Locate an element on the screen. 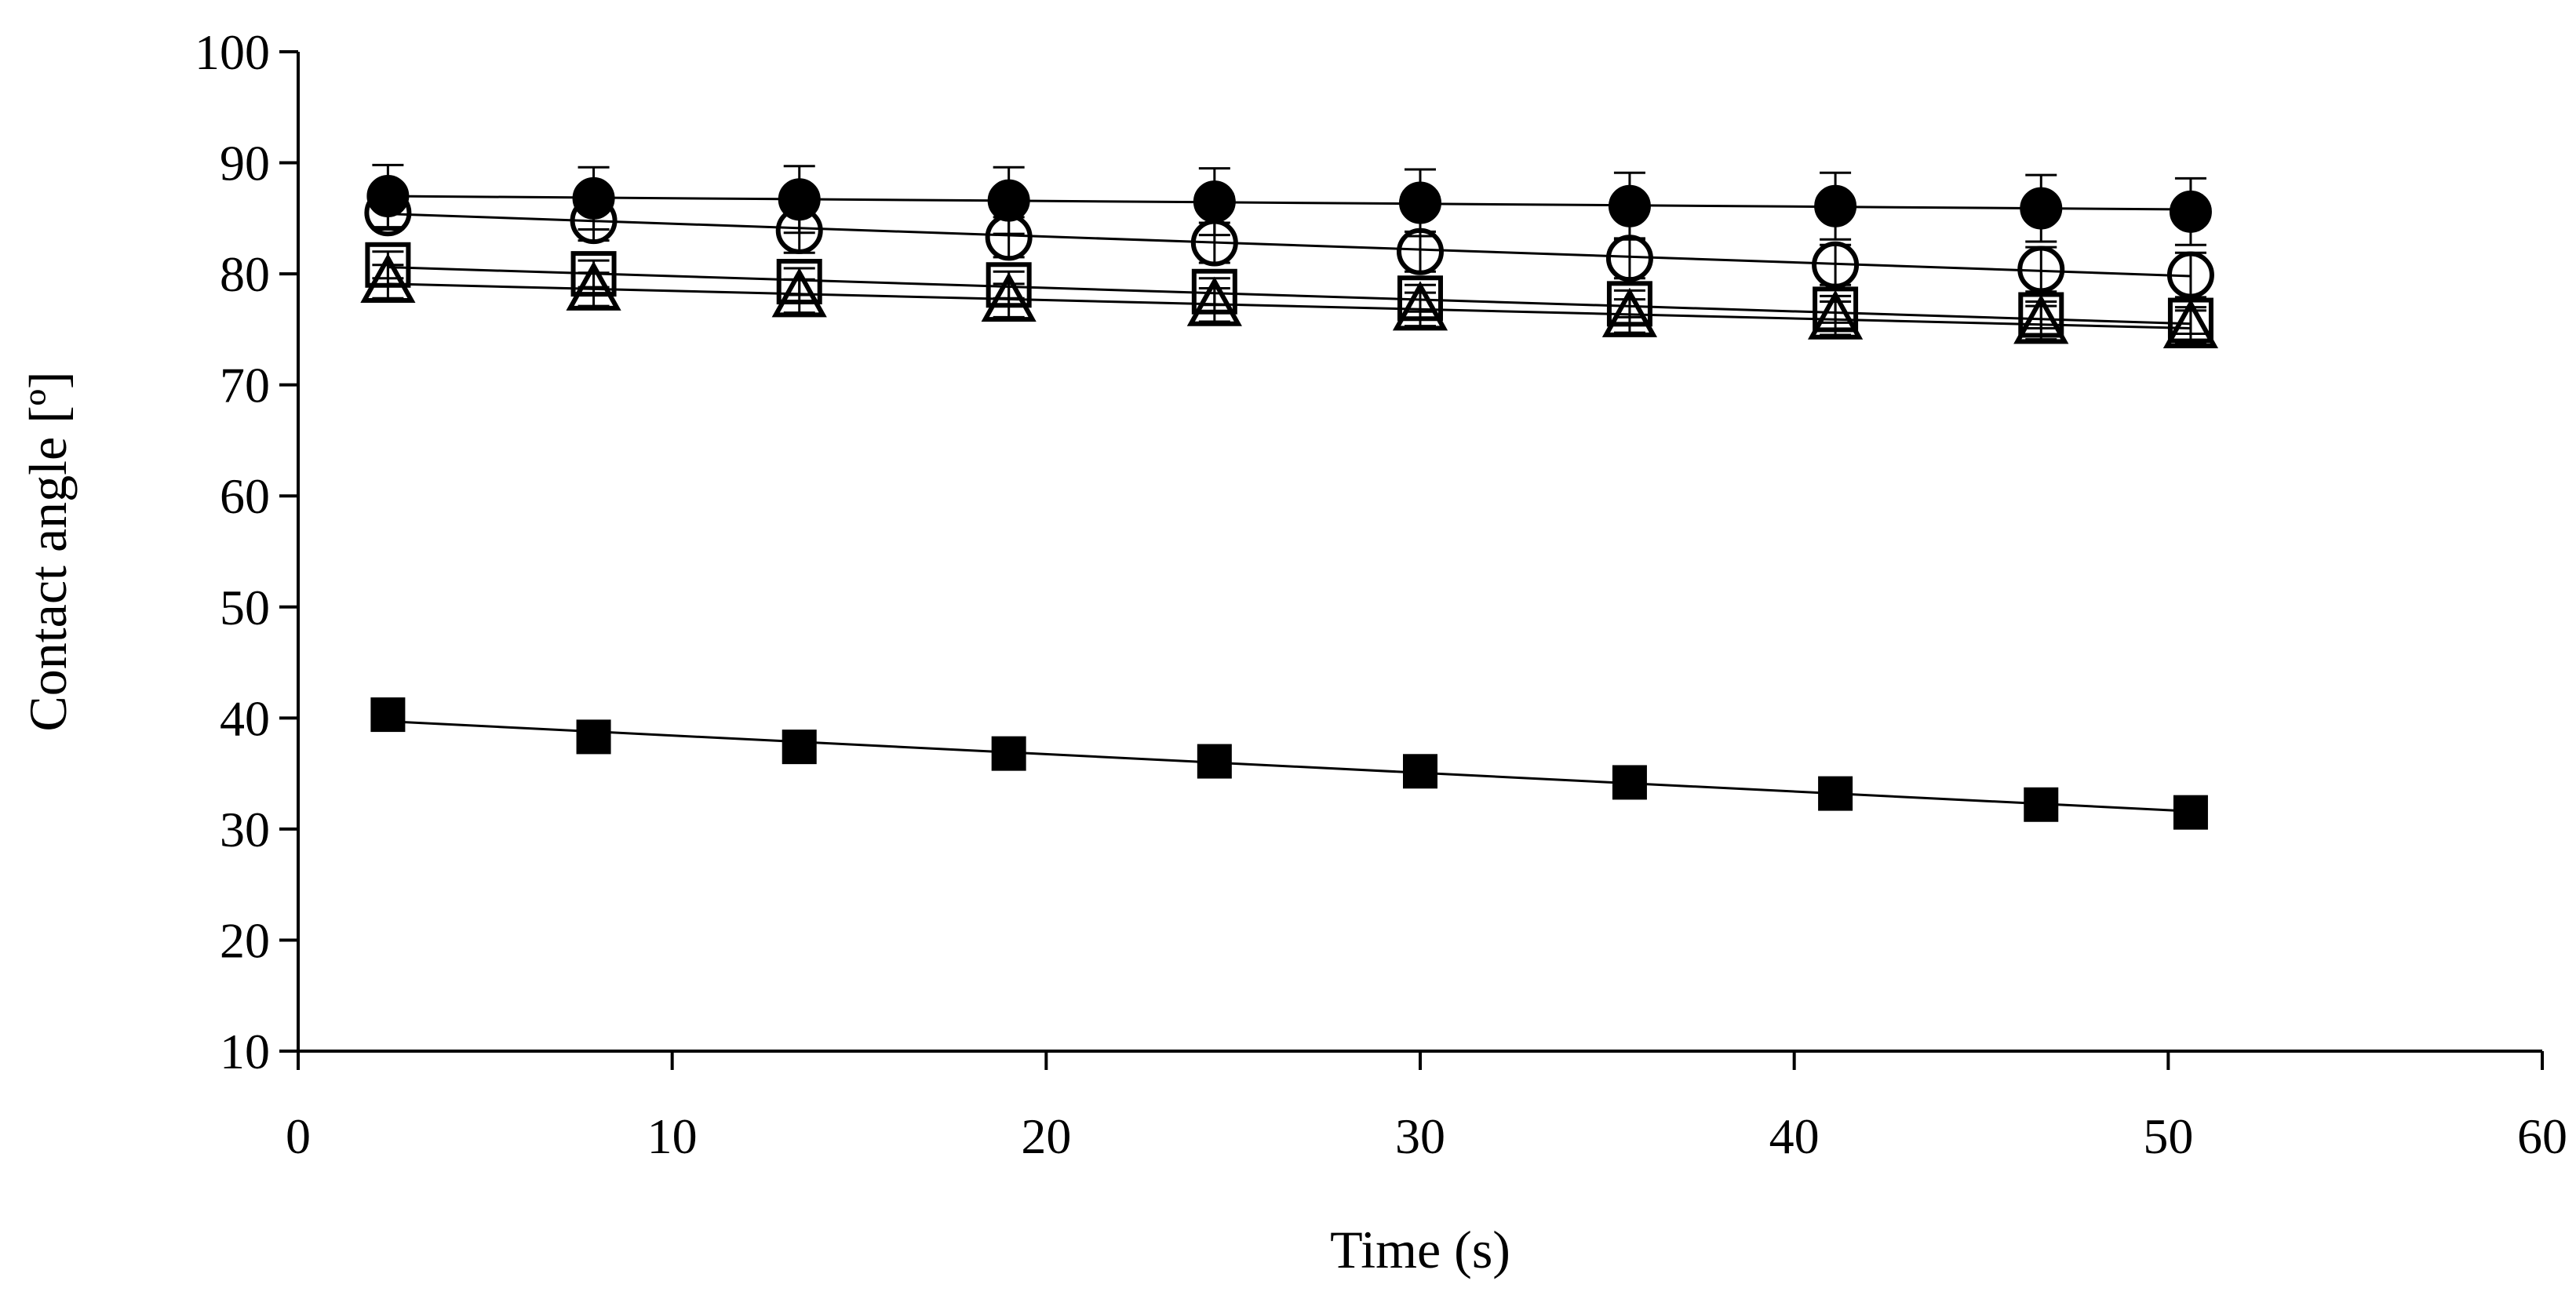 This screenshot has height=1299, width=2576. x-ticks: 0 10 20 30 40 50 60 is located at coordinates (1426, 1107).